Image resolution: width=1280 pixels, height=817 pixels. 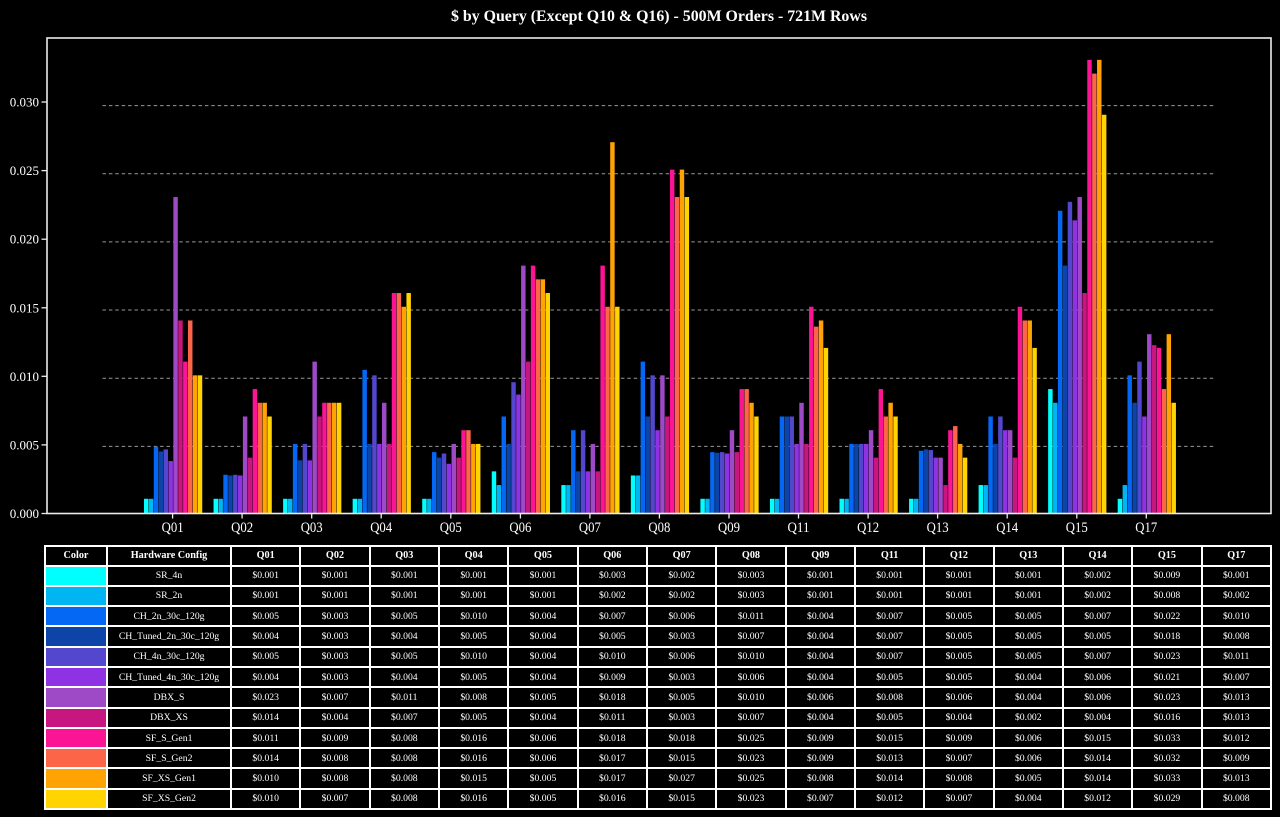 What do you see at coordinates (451, 528) in the screenshot?
I see `svg-text: Q05` at bounding box center [451, 528].